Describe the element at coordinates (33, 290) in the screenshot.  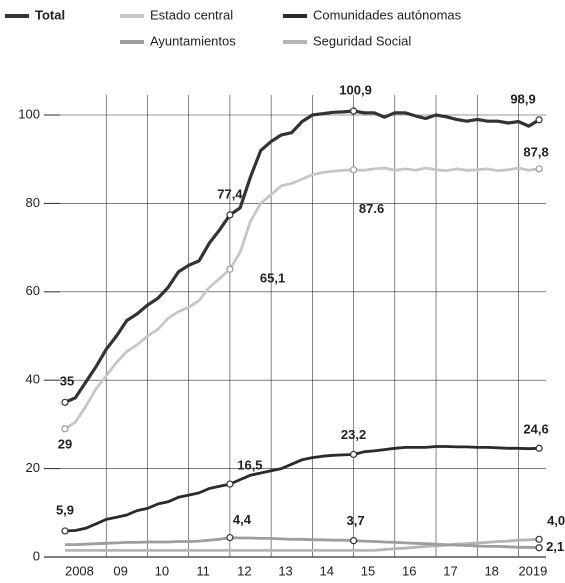
I see `y-tick-label: 60` at that location.